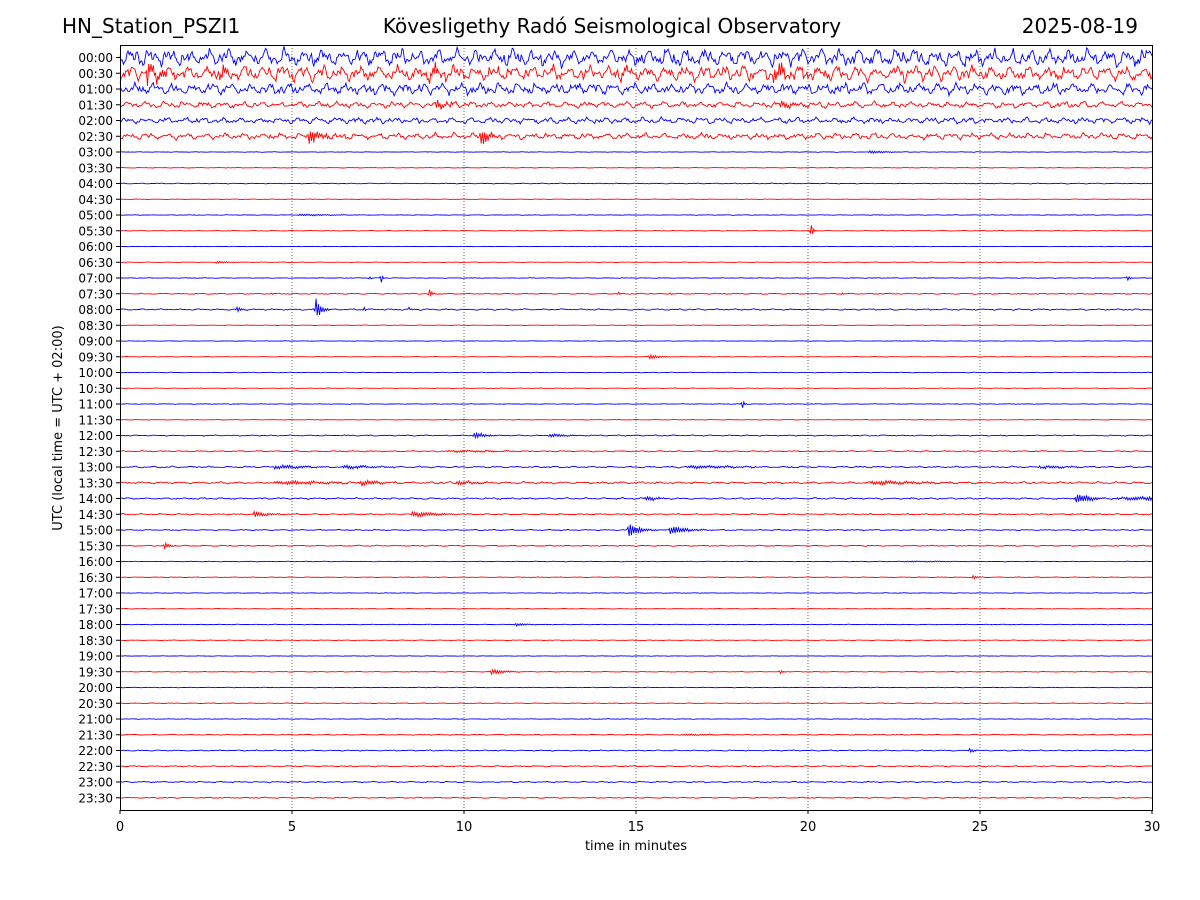 Image resolution: width=1200 pixels, height=900 pixels. I want to click on y-tick-label: 17:30, so click(95, 609).